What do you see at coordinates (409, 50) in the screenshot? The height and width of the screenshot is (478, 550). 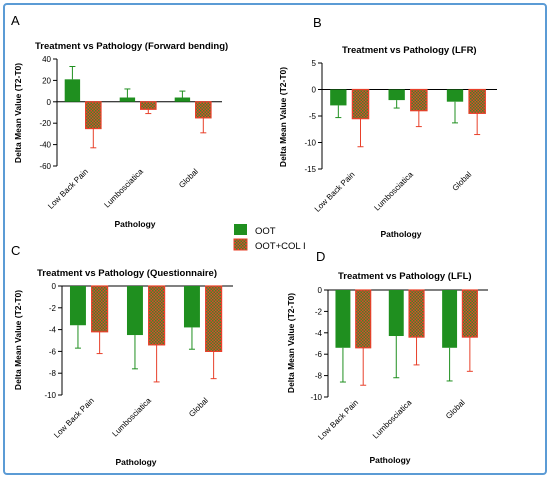 I see `panel-b-title: Treatment vs Pathology (LFR)` at bounding box center [409, 50].